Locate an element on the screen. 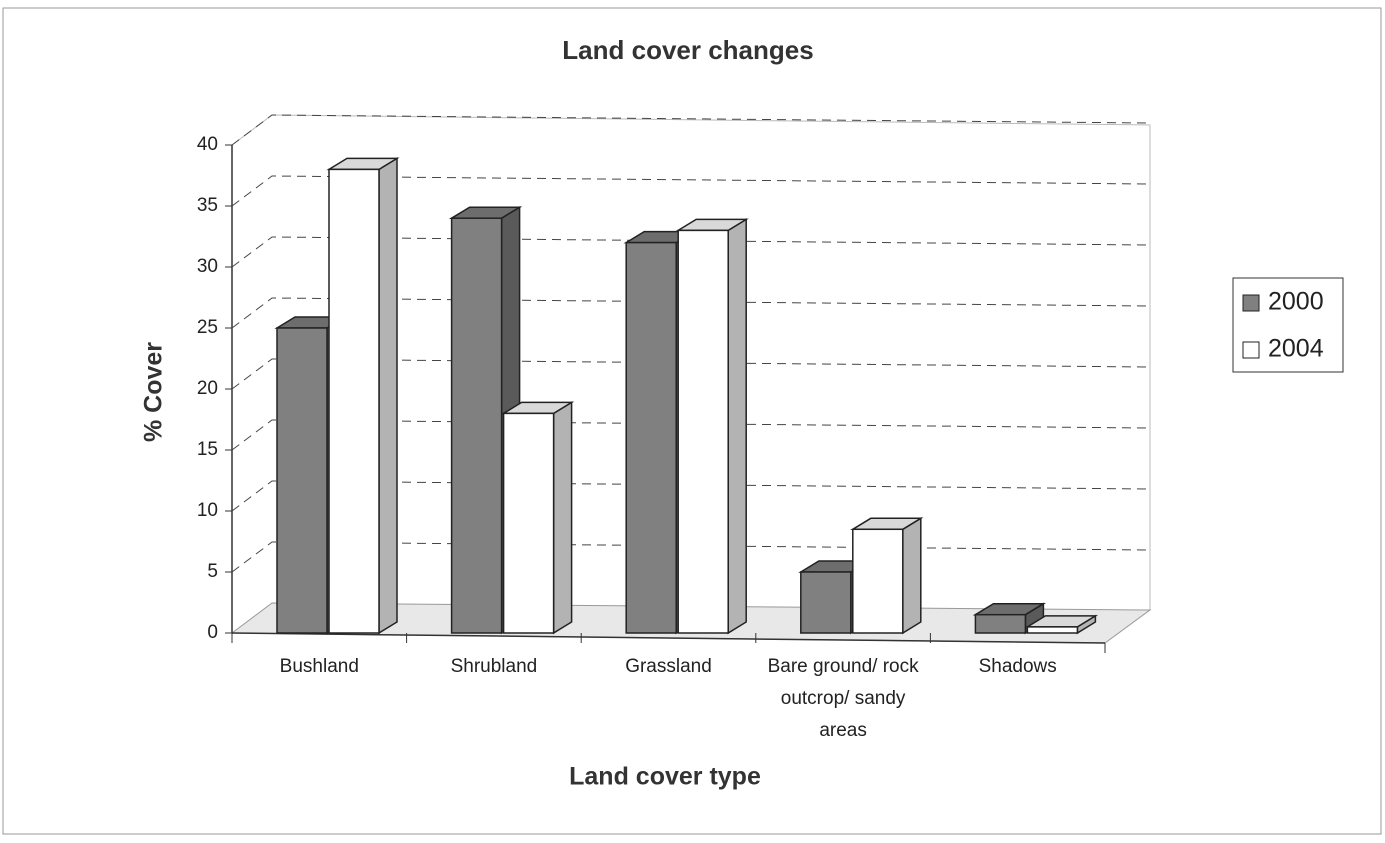 This screenshot has height=843, width=1385. x-tick-label: Shadows is located at coordinates (1018, 666).